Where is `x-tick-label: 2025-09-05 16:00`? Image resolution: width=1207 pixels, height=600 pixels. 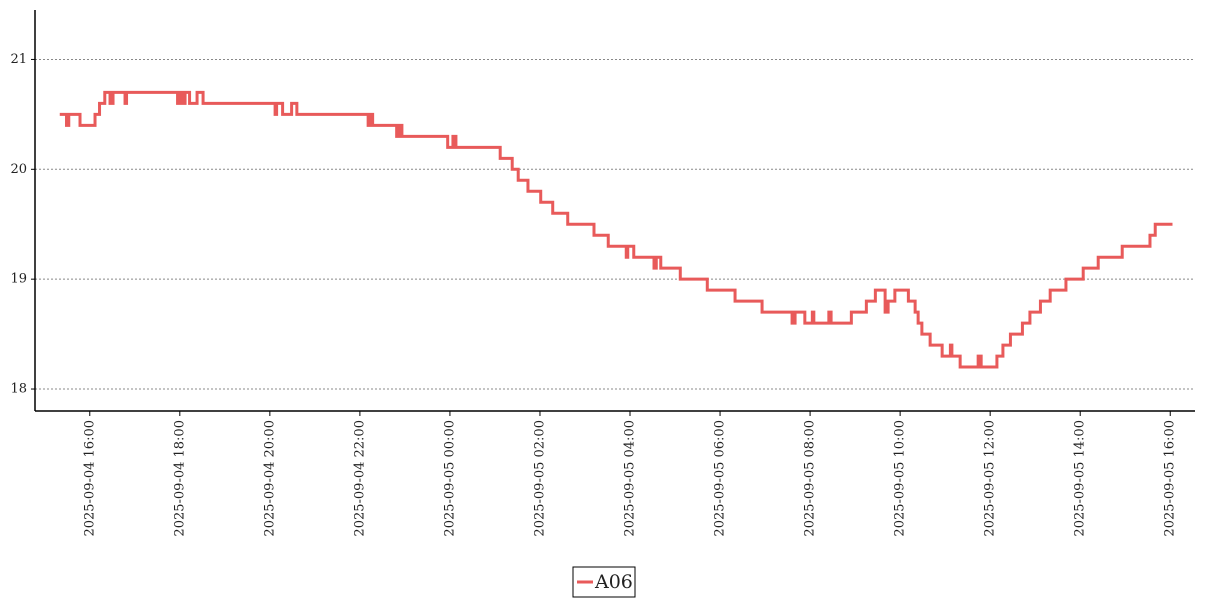 x-tick-label: 2025-09-05 16:00 is located at coordinates (1170, 478).